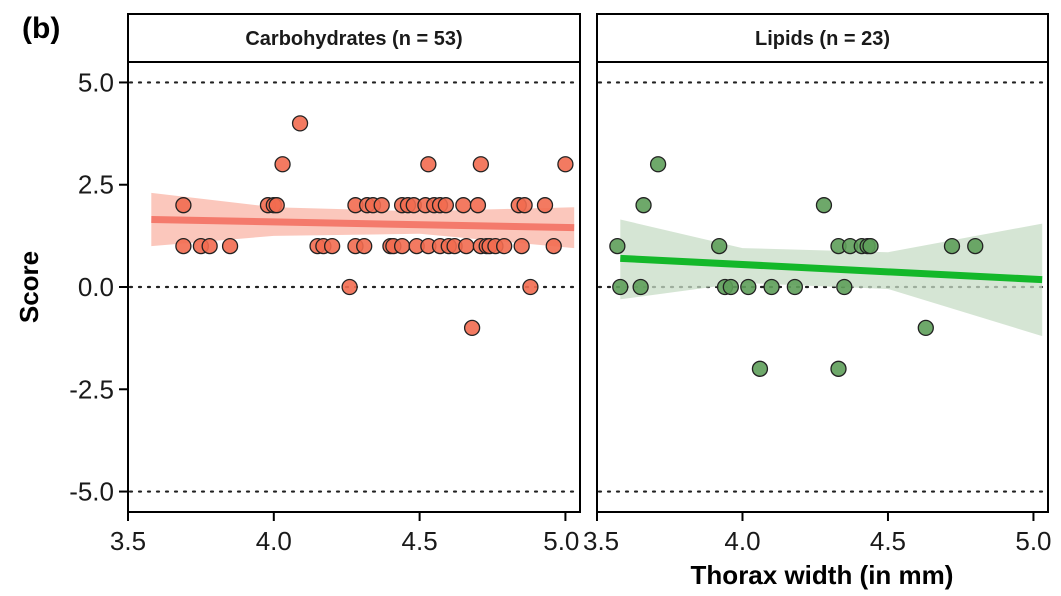  I want to click on panel-label: (b), so click(41, 28).